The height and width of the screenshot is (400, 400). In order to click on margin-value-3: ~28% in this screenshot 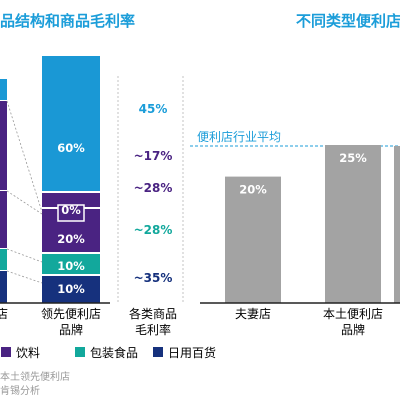, I will do `click(153, 230)`.